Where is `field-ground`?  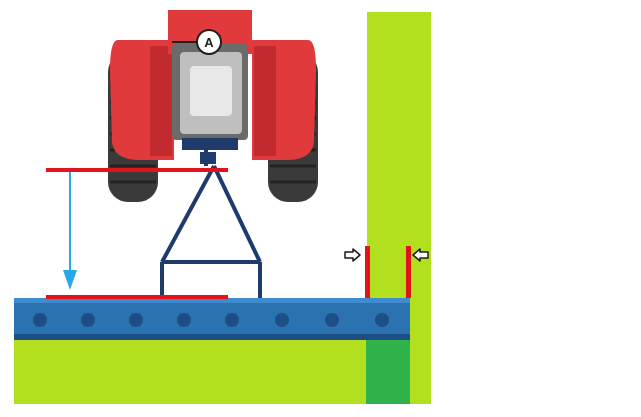
field-ground is located at coordinates (222, 371).